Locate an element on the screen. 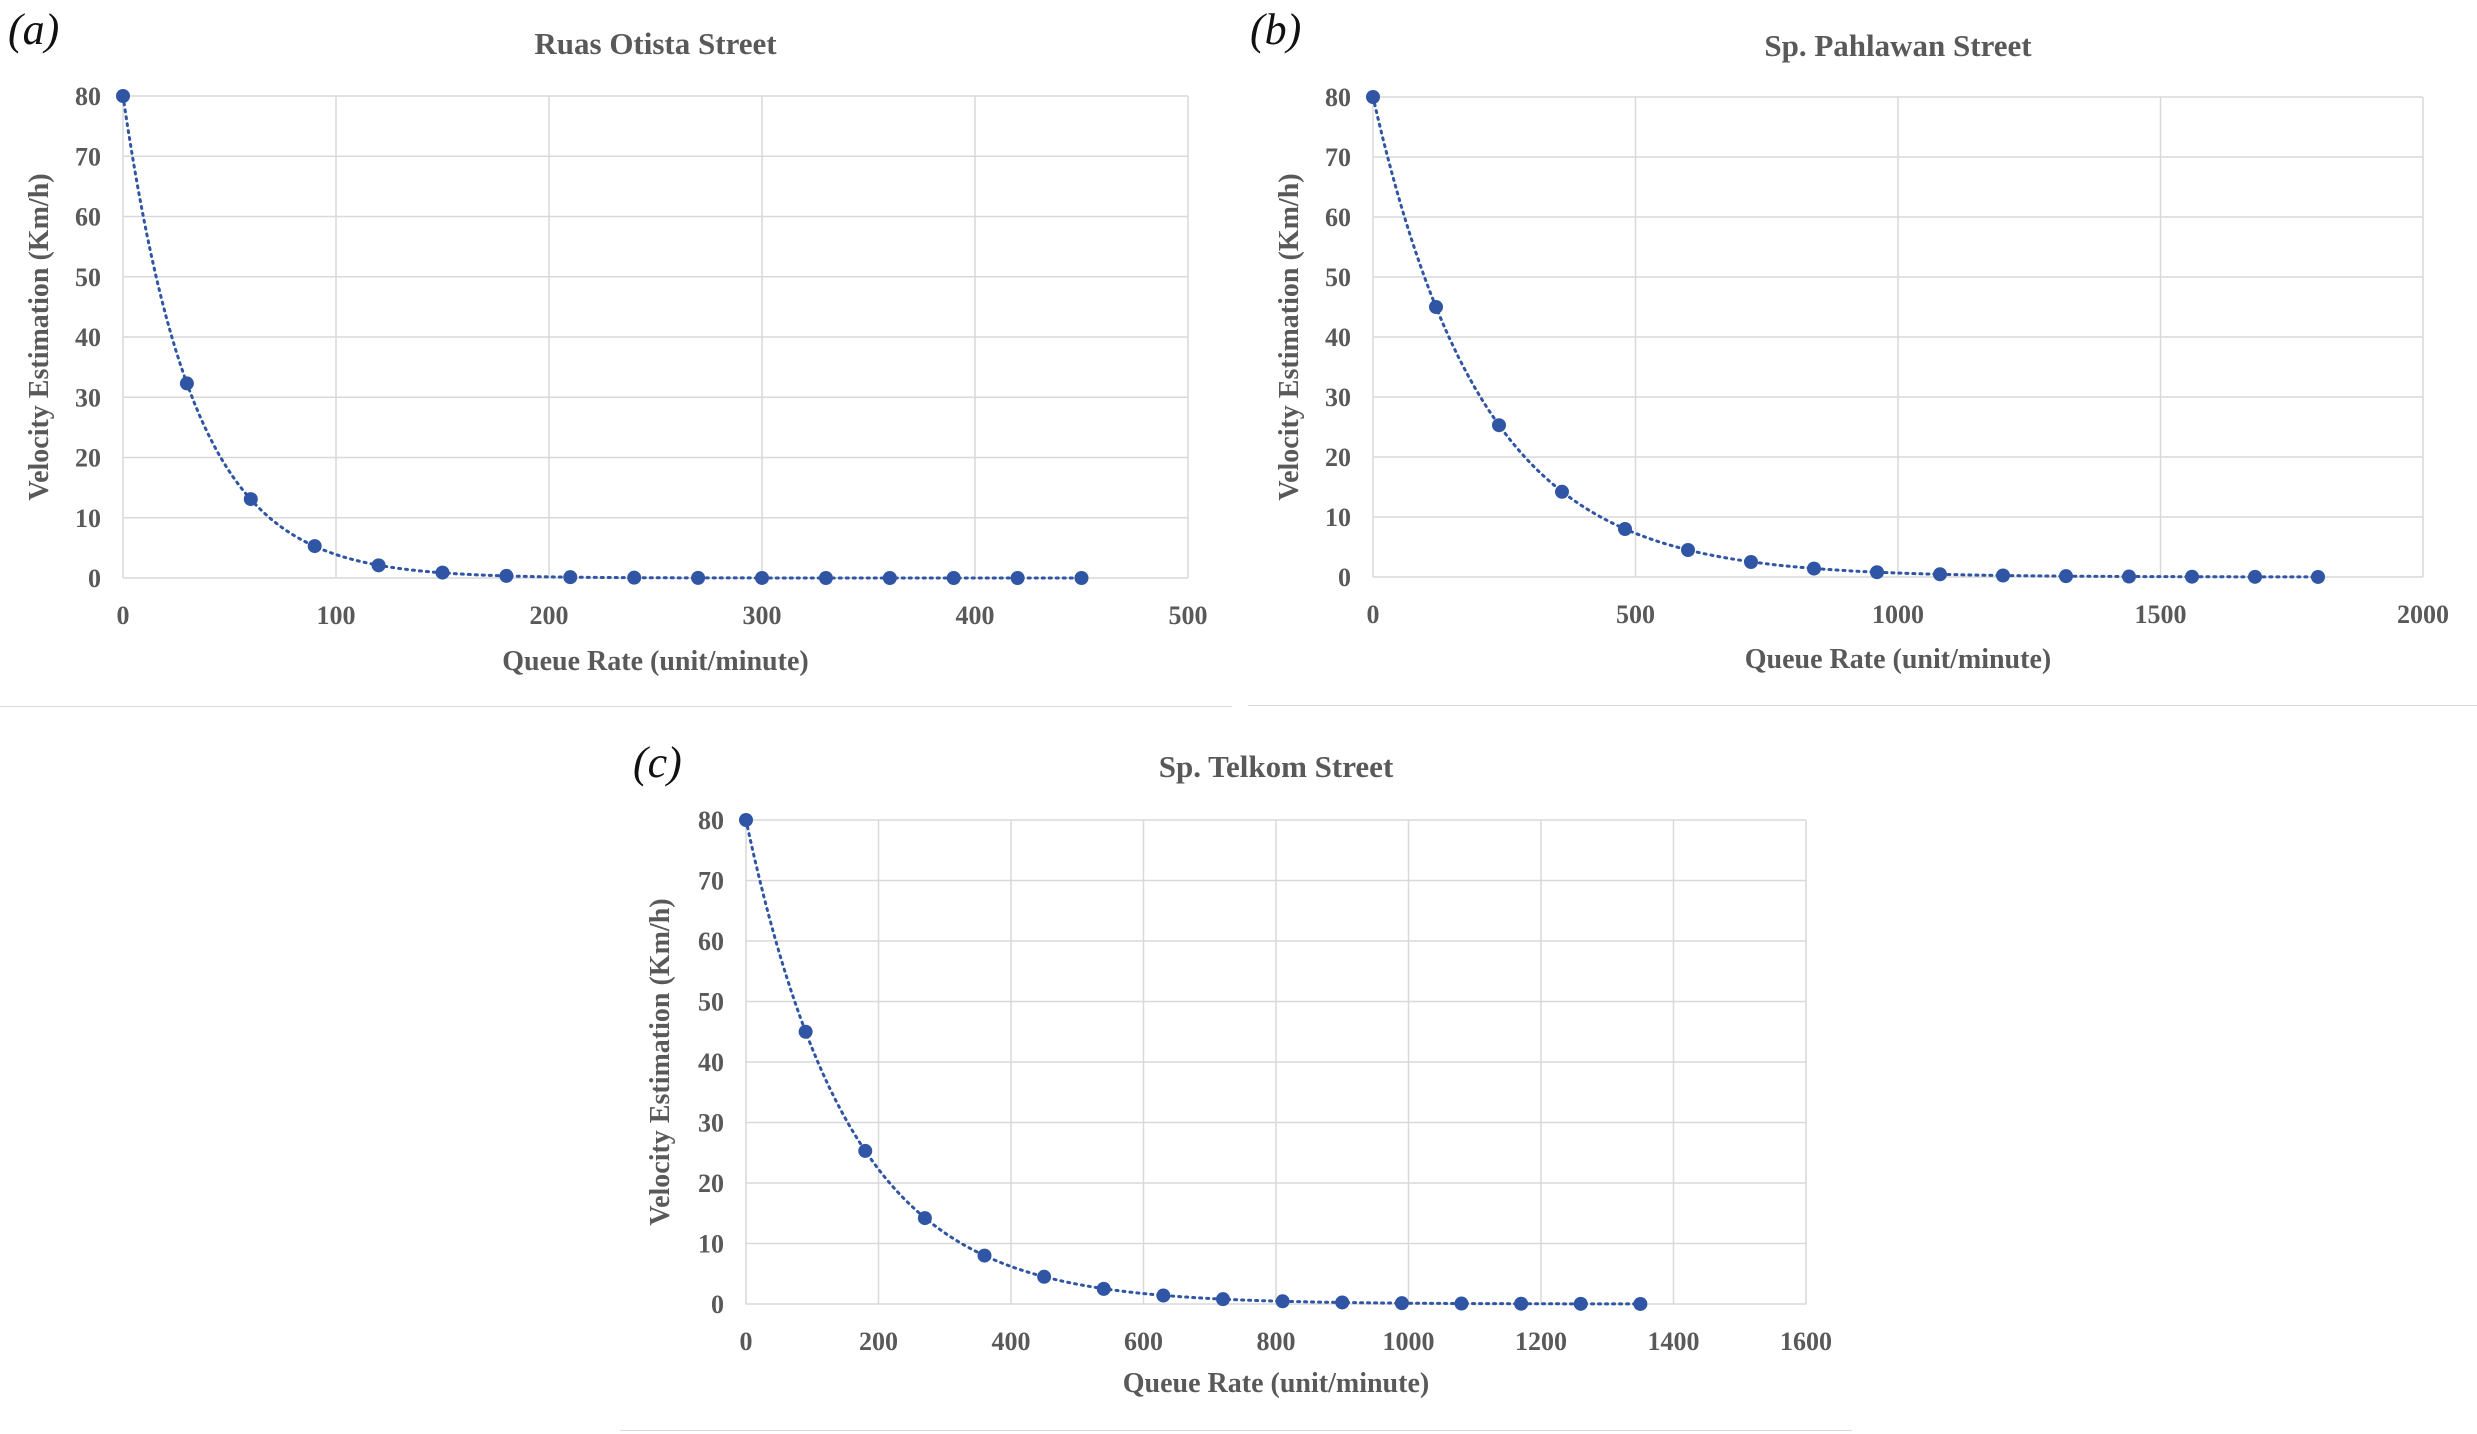 The image size is (2477, 1434). divider-c is located at coordinates (1236, 1430).